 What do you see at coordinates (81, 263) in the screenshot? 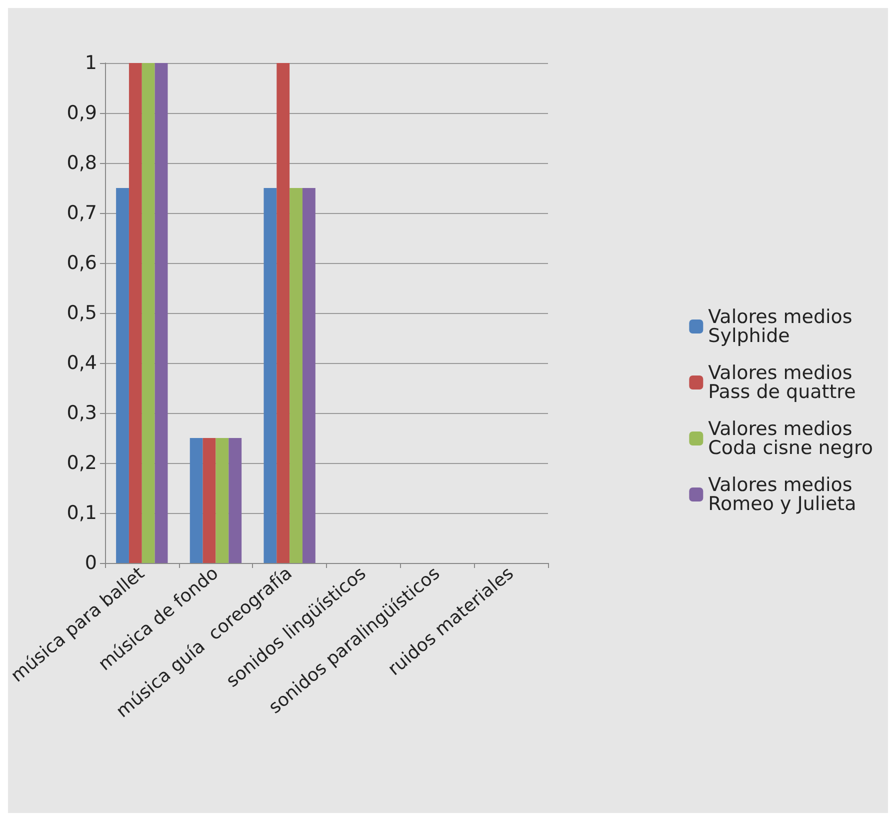
I see `y-tick-label: 0,6` at bounding box center [81, 263].